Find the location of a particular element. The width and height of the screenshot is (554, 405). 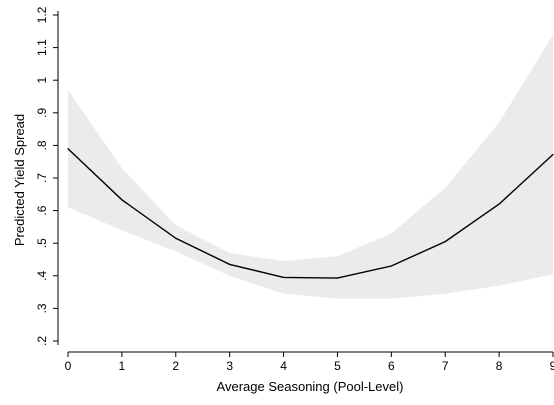

y-tick-label: .9 is located at coordinates (42, 112).